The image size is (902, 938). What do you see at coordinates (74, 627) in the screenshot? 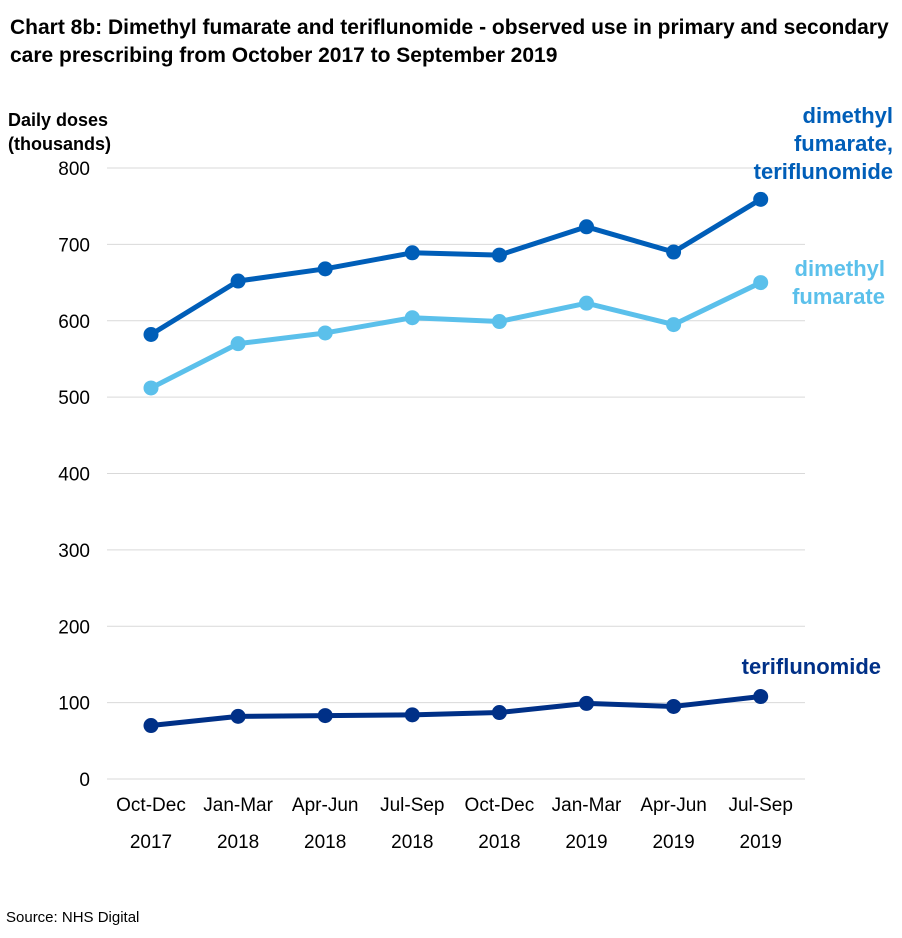
I see `y-tick-label: 200` at bounding box center [74, 627].